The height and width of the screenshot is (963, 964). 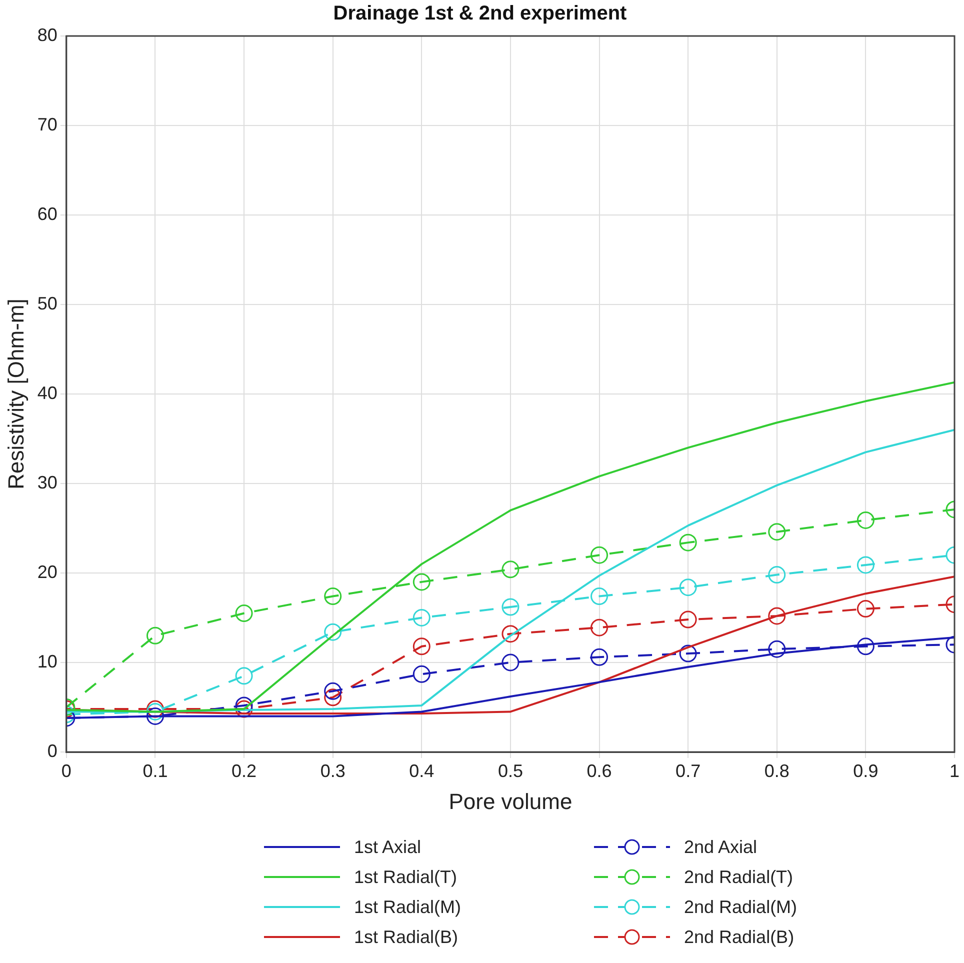 I want to click on x-tick-label: 0.9, so click(x=865, y=770).